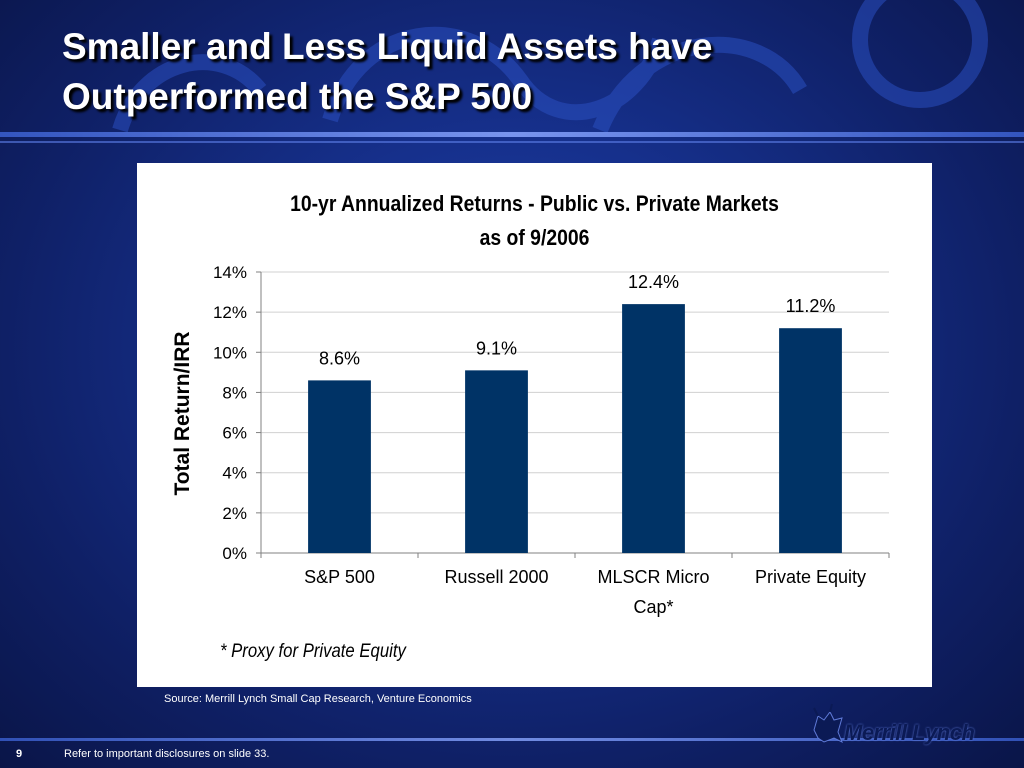 The height and width of the screenshot is (768, 1024). What do you see at coordinates (234, 513) in the screenshot?
I see `y-tick-label: 2%` at bounding box center [234, 513].